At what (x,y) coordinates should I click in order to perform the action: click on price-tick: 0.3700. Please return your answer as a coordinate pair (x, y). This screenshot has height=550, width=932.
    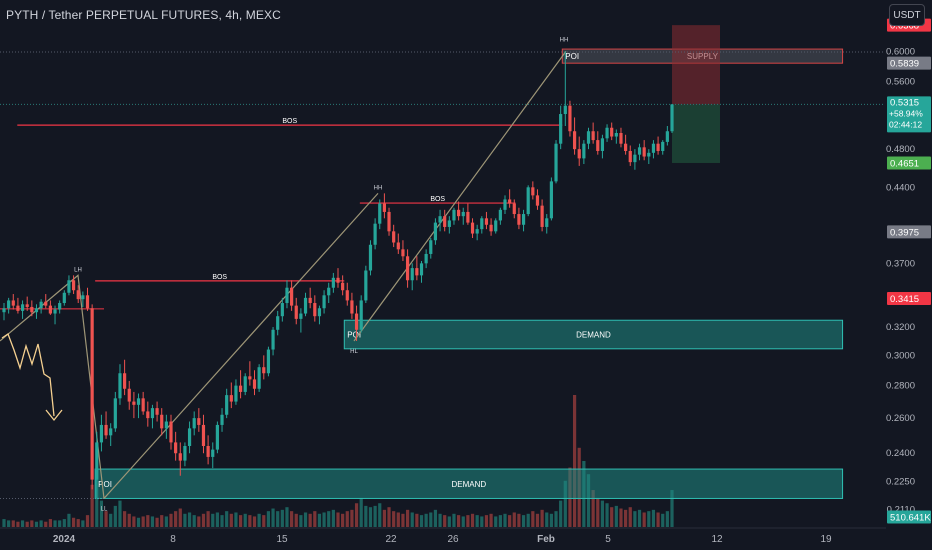
    Looking at the image, I should click on (900, 263).